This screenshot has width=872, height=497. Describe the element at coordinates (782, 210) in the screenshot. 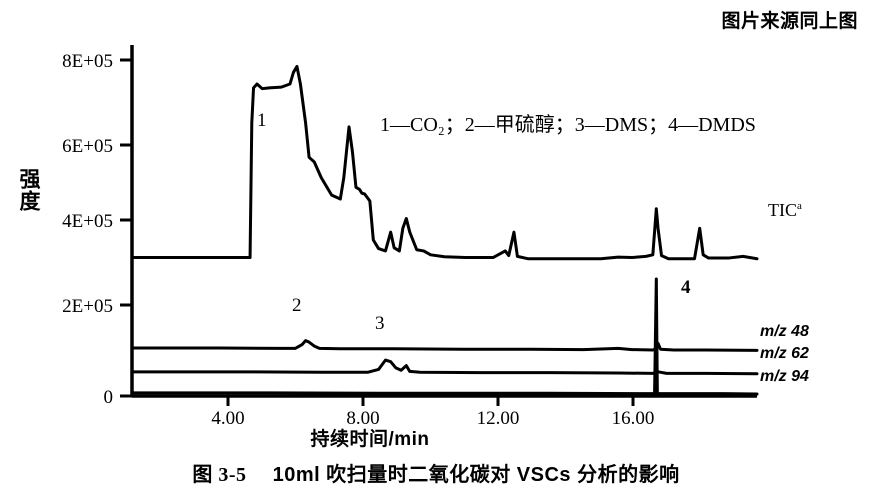

I see `trace-label-tic-text: TIC` at that location.